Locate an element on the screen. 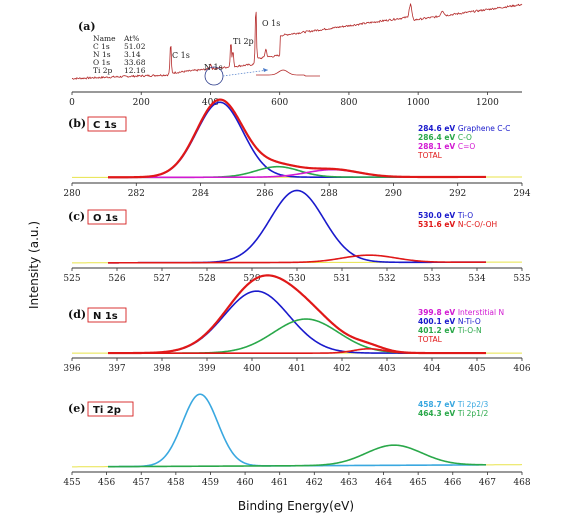 The image size is (576, 519). x-tick-label: 800 is located at coordinates (348, 103).